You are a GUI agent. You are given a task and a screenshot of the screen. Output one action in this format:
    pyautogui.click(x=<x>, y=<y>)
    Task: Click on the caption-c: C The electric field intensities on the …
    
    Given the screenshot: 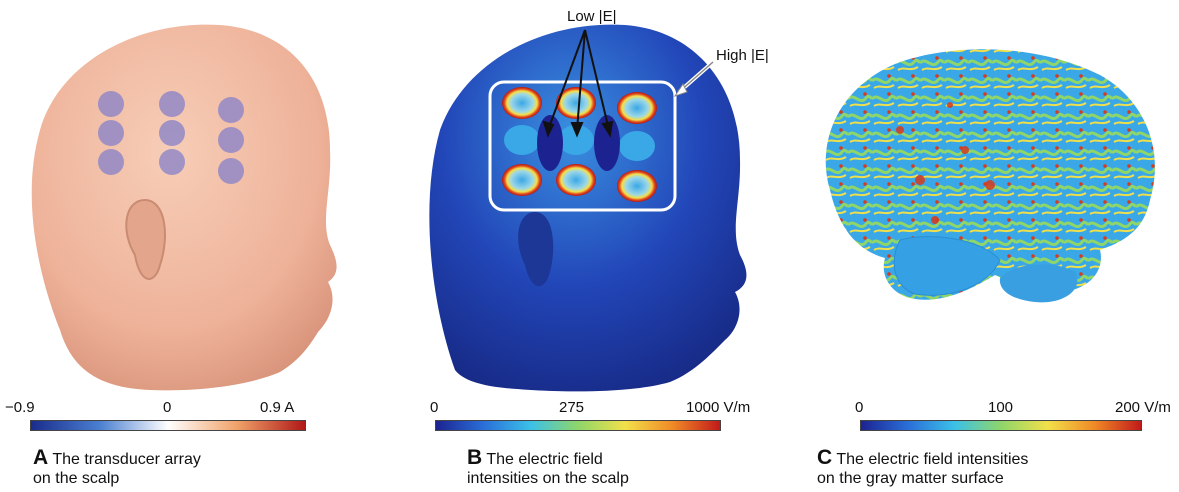 What is the action you would take?
    pyautogui.click(x=923, y=467)
    